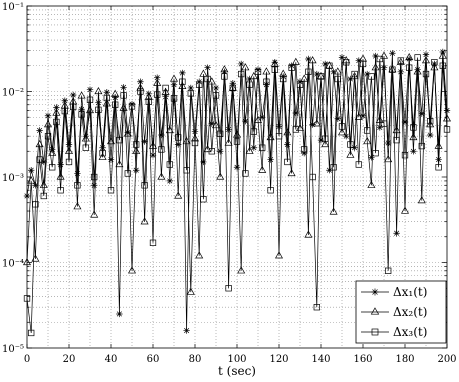 Image resolution: width=459 pixels, height=382 pixels. Describe the element at coordinates (404, 359) in the screenshot. I see `x-tick-label: 180` at that location.